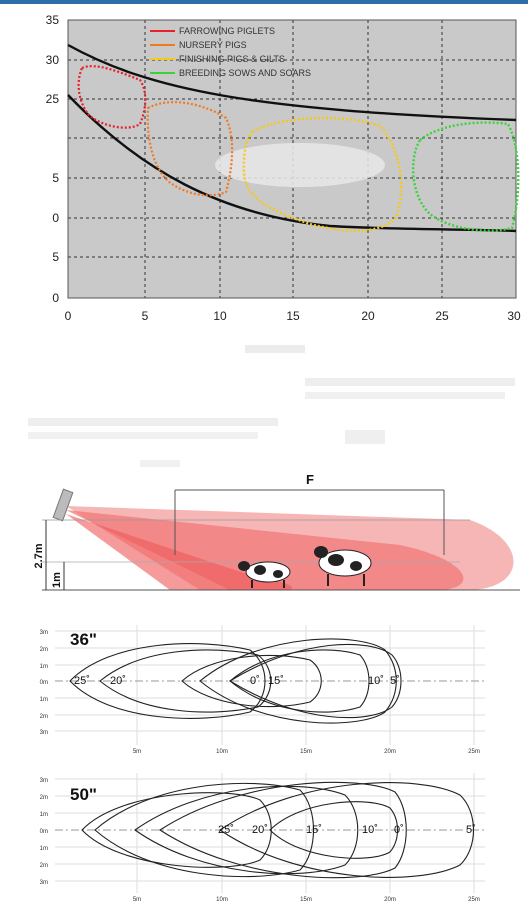  I want to click on x-tick: 5, so click(145, 316).